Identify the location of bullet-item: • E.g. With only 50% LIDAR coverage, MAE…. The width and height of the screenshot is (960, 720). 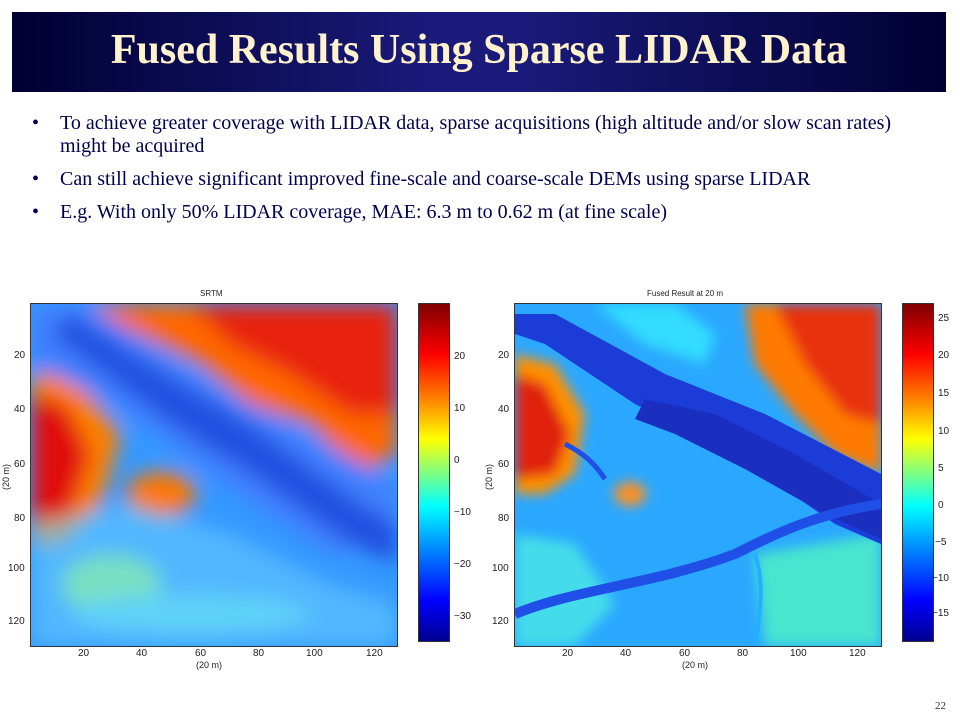
(480, 212).